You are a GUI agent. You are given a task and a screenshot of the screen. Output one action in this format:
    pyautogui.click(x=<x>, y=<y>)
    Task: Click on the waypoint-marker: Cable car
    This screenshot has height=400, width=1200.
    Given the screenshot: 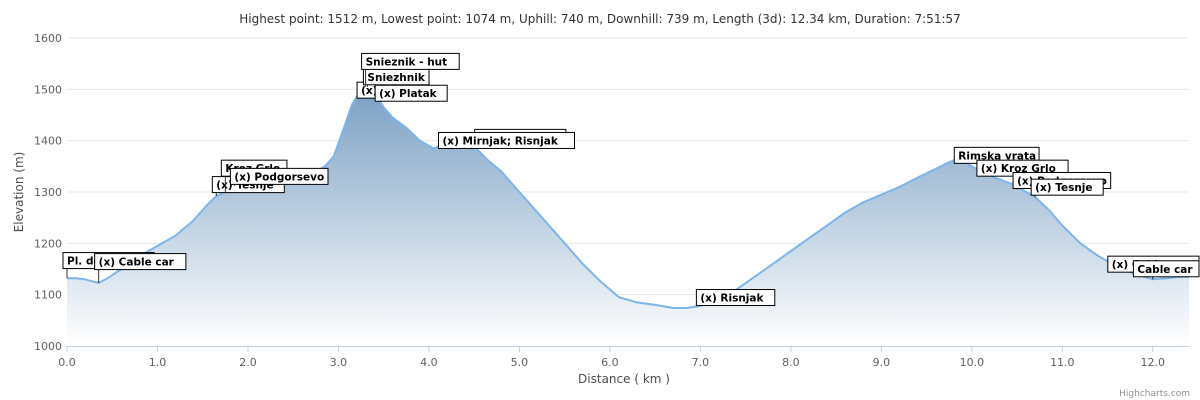 What is the action you would take?
    pyautogui.click(x=1166, y=270)
    